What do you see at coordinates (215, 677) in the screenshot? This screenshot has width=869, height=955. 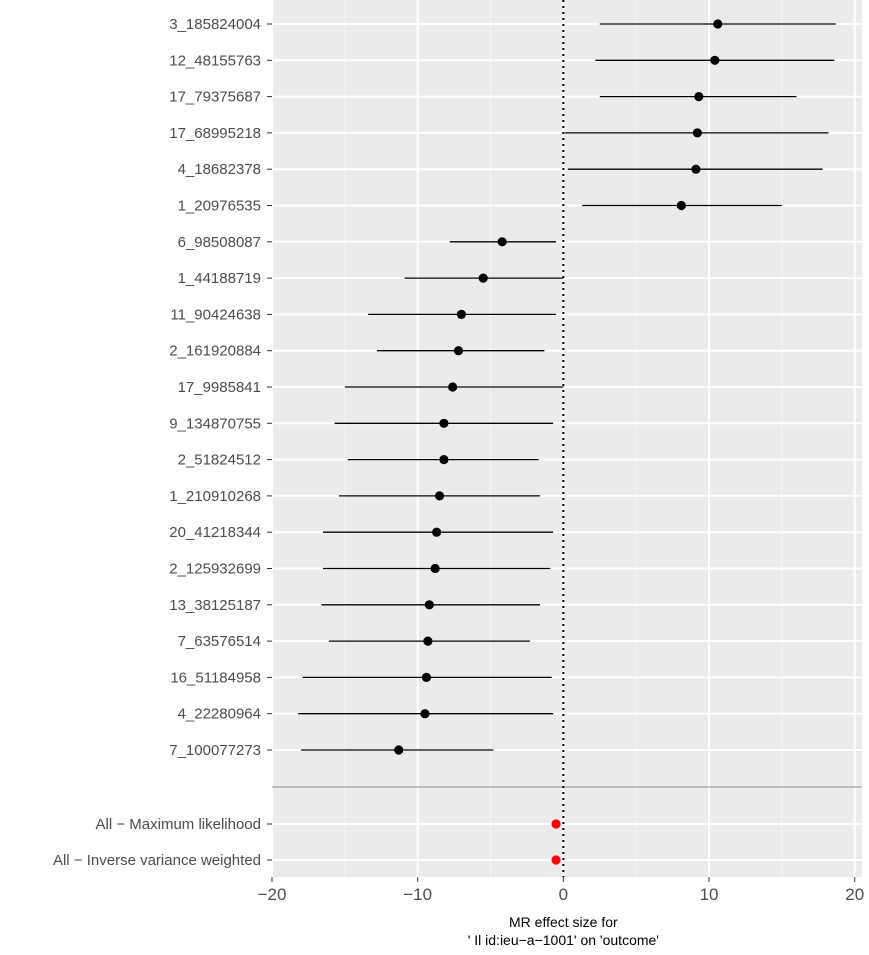 I see `y-tick-label: 16_51184958` at bounding box center [215, 677].